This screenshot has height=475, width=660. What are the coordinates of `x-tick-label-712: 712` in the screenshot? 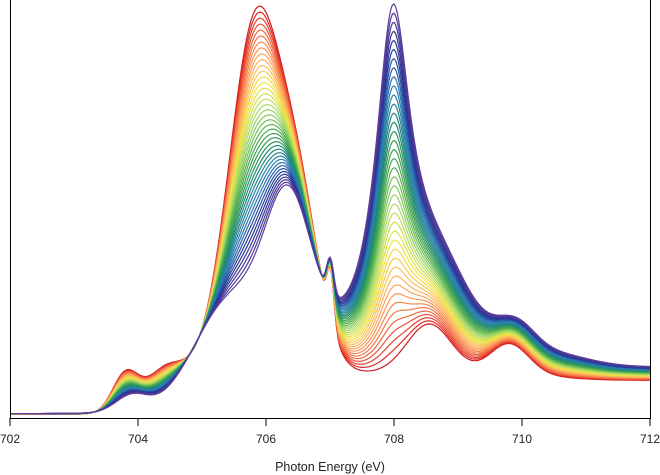 It's located at (650, 439).